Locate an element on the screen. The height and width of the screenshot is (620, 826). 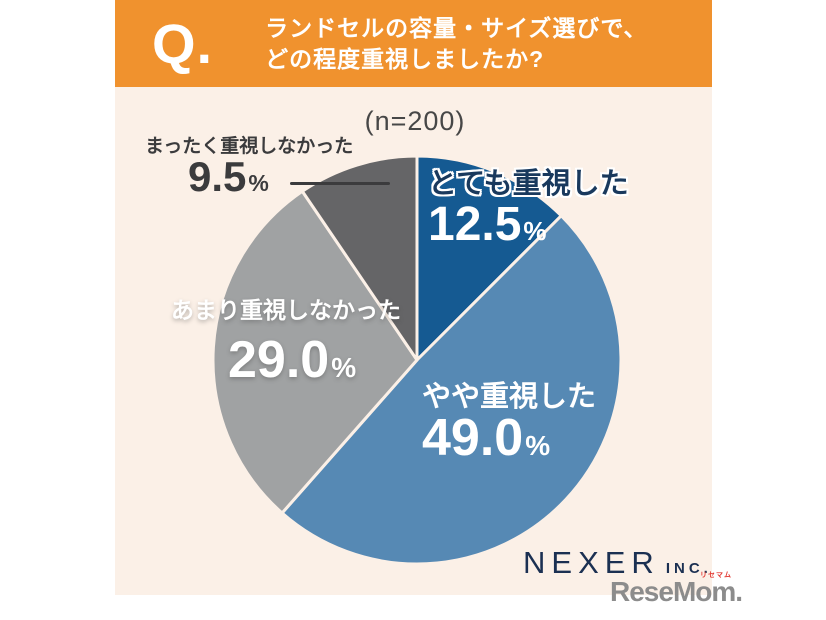
segment-value-somewhat-number: 49.0 is located at coordinates (473, 438).